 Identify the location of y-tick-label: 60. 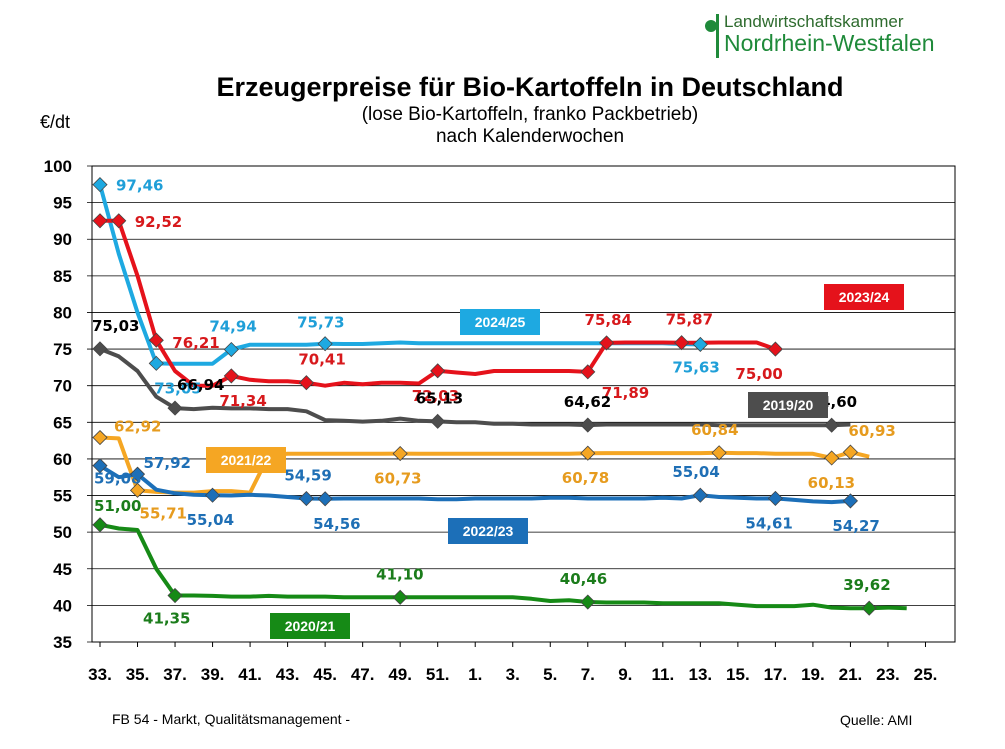
(62, 459).